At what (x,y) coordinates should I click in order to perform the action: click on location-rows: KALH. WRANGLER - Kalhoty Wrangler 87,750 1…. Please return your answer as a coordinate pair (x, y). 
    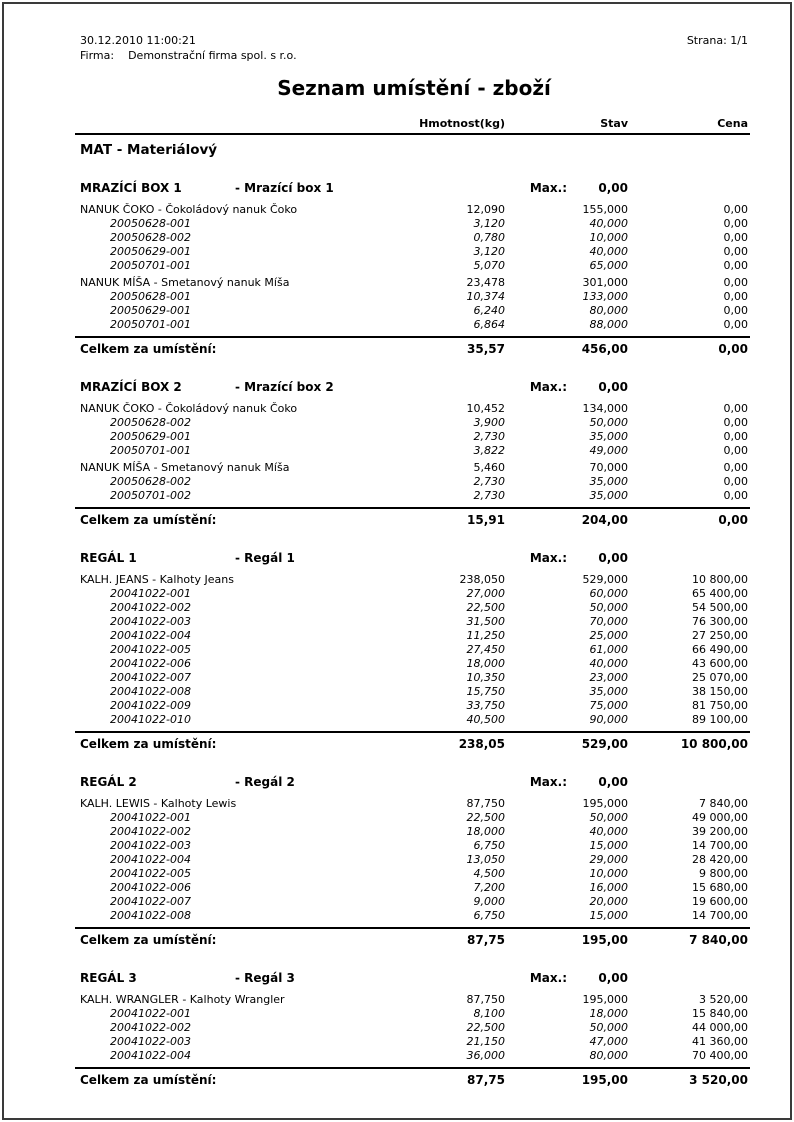
    Looking at the image, I should click on (414, 1028).